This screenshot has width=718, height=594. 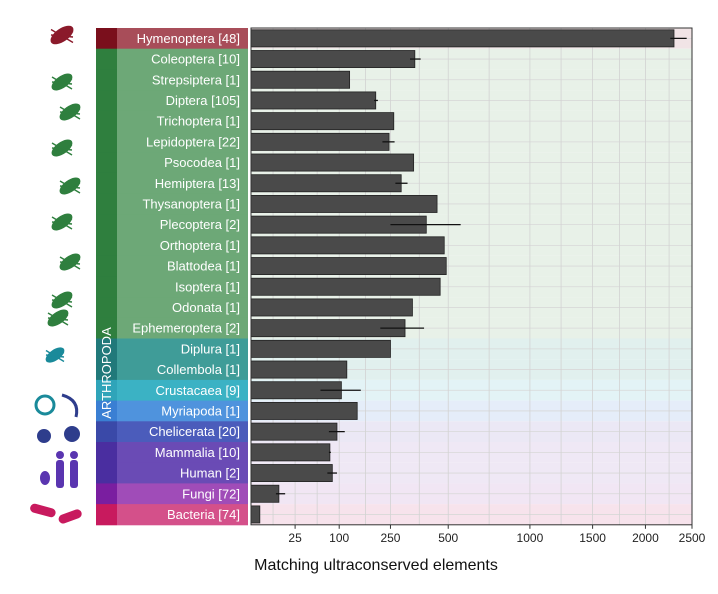 What do you see at coordinates (339, 538) in the screenshot?
I see `x-tick-label: 100` at bounding box center [339, 538].